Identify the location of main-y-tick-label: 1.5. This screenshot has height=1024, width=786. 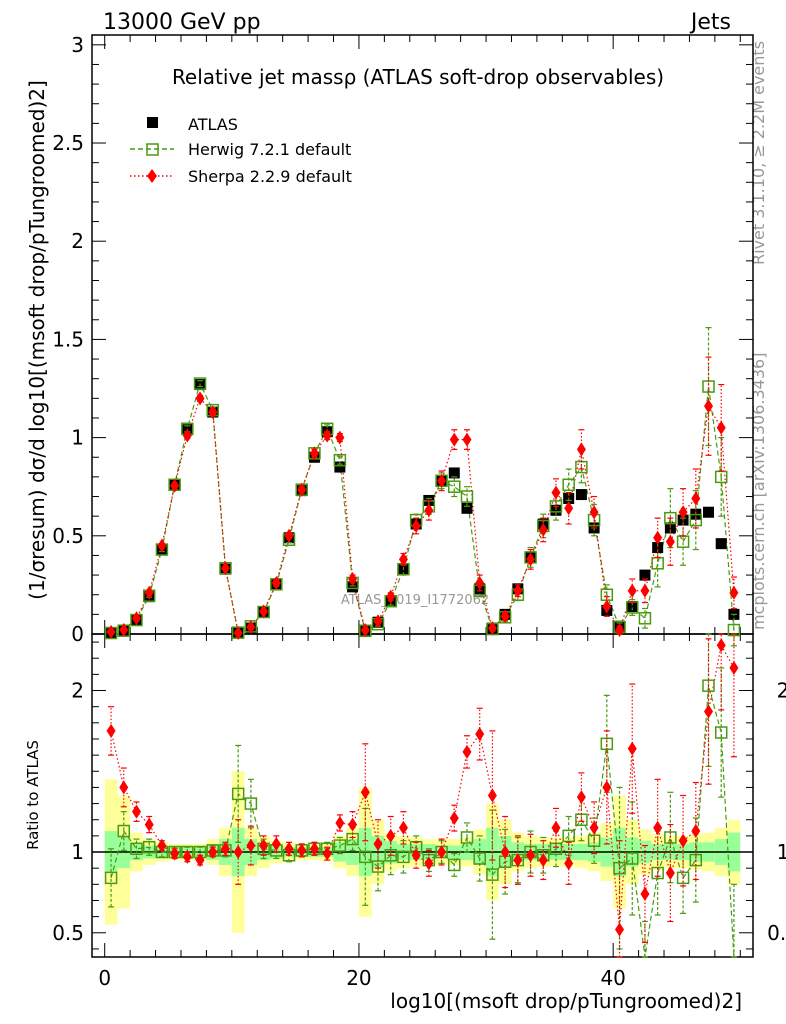
(68, 339).